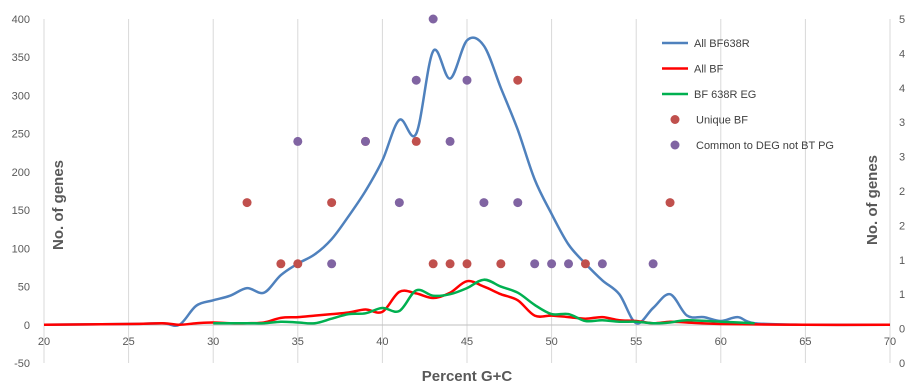 The image size is (909, 386). I want to click on x-tick-label: 45, so click(467, 342).